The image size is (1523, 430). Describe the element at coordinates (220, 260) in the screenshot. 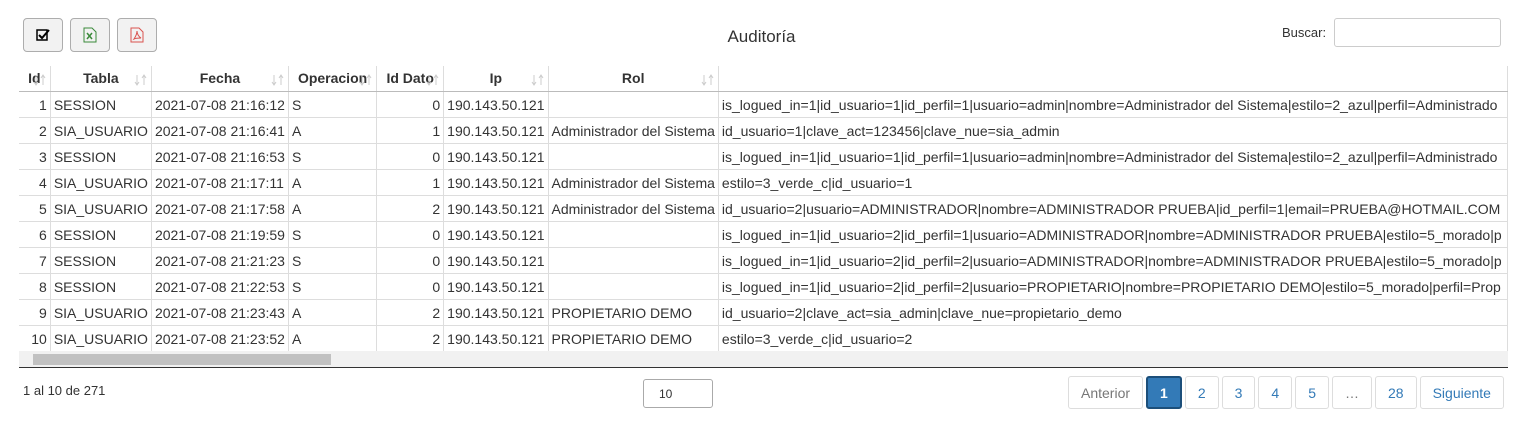

I see `cell: 2021-07-08 21:21:23` at that location.